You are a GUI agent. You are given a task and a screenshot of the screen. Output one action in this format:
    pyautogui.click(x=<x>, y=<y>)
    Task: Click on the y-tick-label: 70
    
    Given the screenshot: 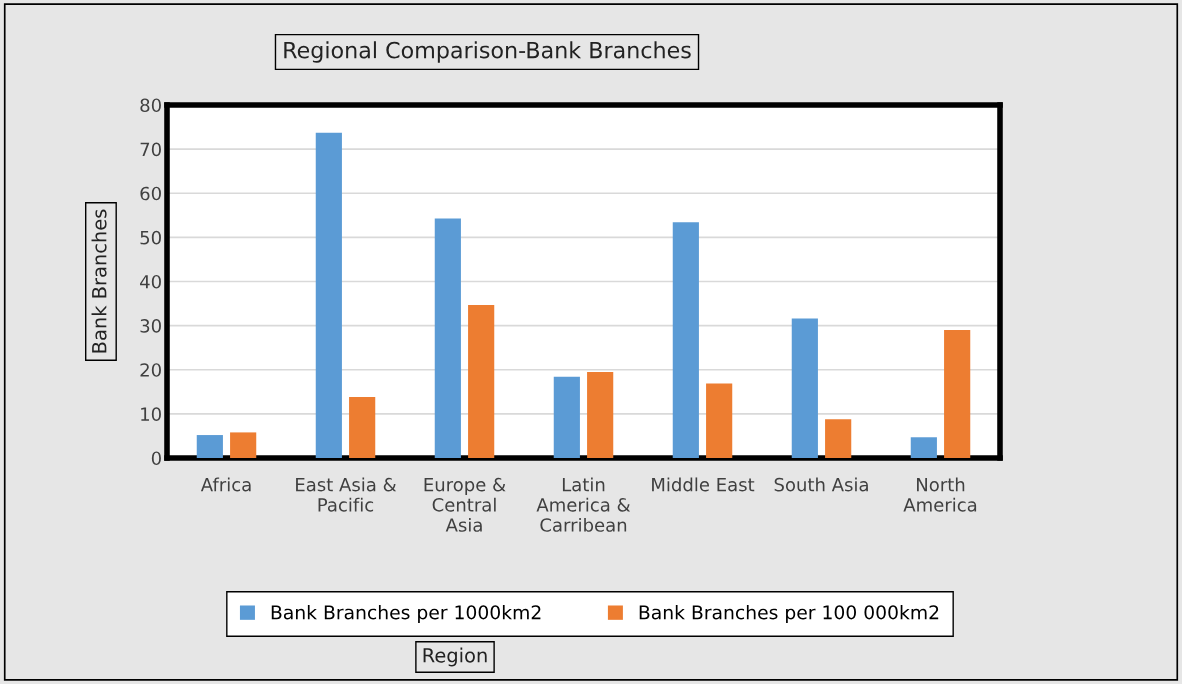 What is the action you would take?
    pyautogui.click(x=150, y=149)
    